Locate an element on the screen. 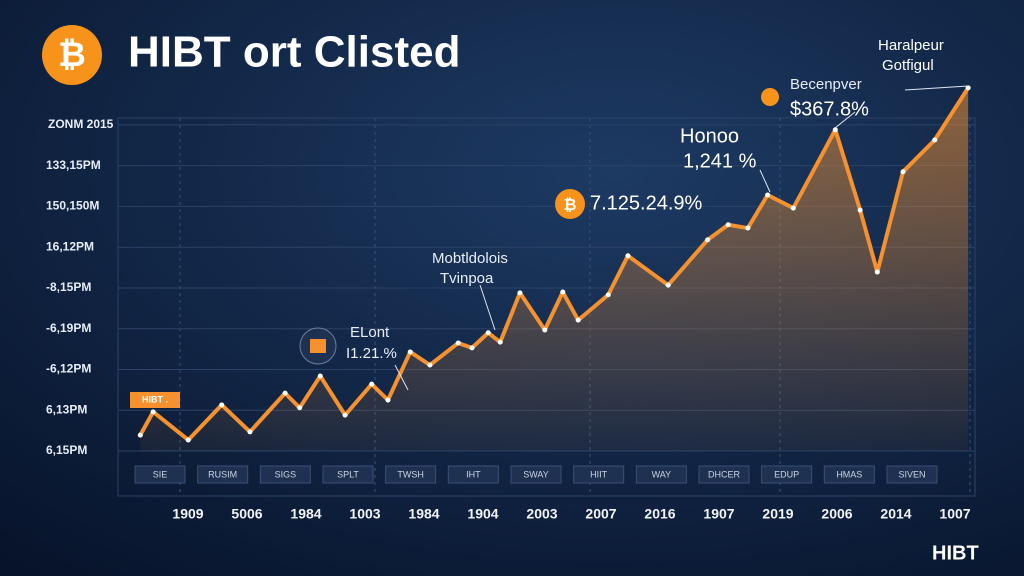  x-tick-label: 2019 is located at coordinates (777, 514).